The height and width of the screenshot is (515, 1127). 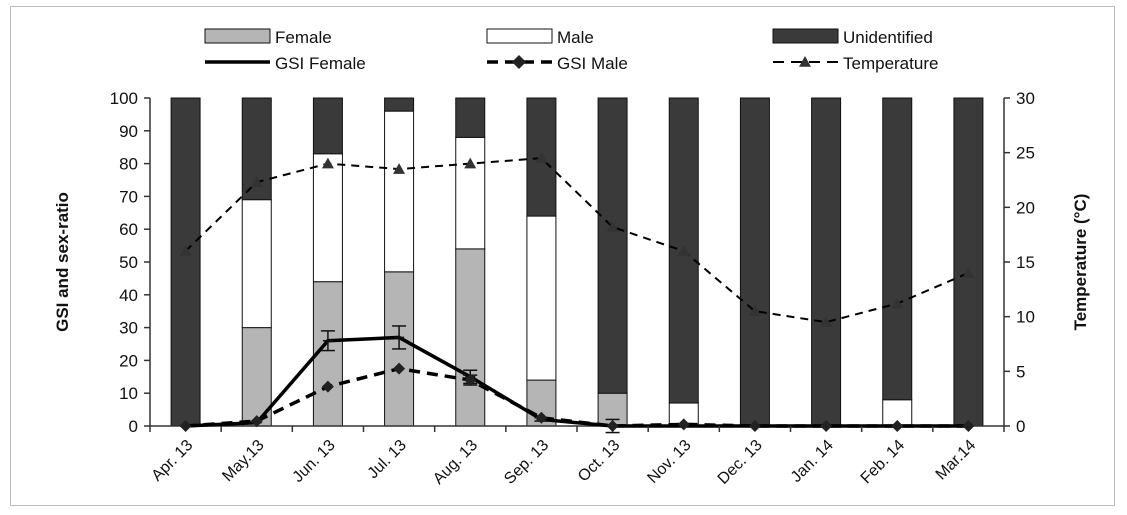 What do you see at coordinates (526, 462) in the screenshot?
I see `x-tick-label: Sep. 13` at bounding box center [526, 462].